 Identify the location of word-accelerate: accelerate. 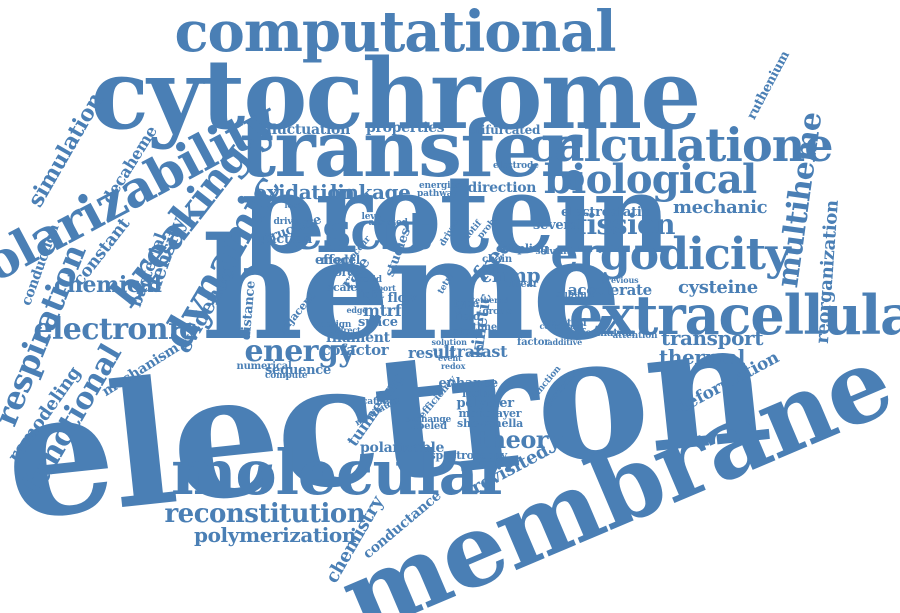
(610, 289).